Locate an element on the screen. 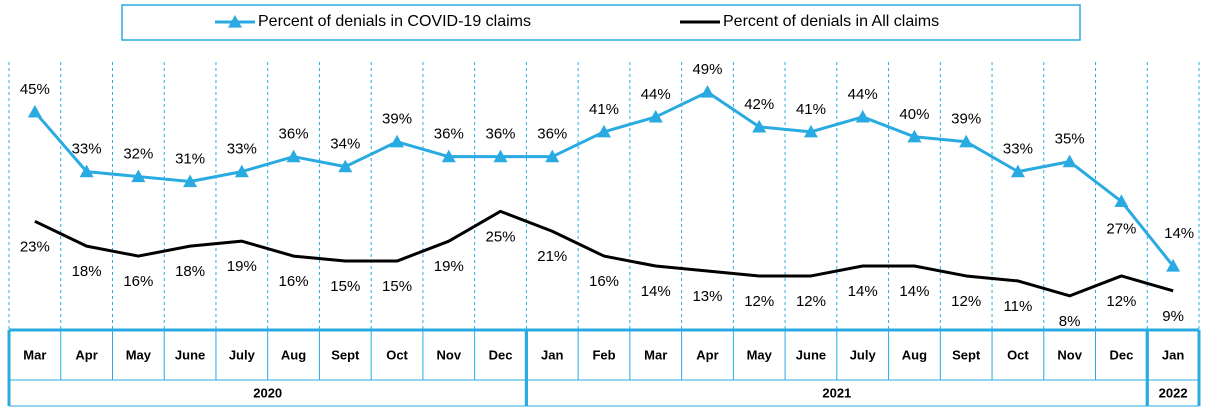  data-label: 49% is located at coordinates (707, 69).